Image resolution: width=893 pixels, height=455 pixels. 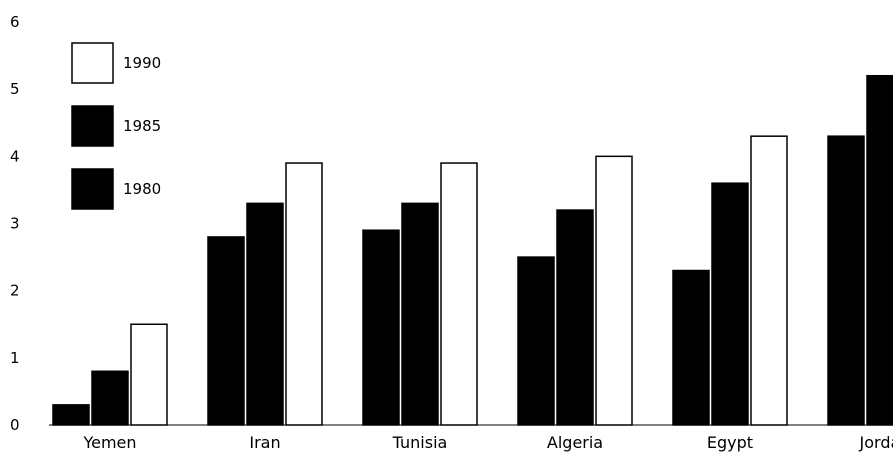 What do you see at coordinates (92, 63) in the screenshot?
I see `legend-swatch-1990` at bounding box center [92, 63].